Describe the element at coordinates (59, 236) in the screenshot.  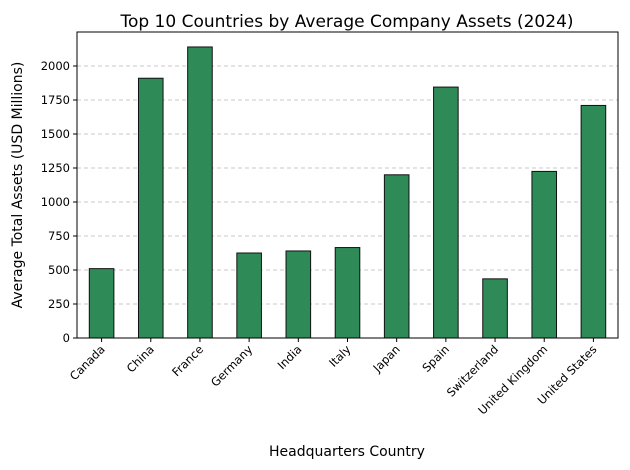
I see `y-tick-label: 750` at that location.